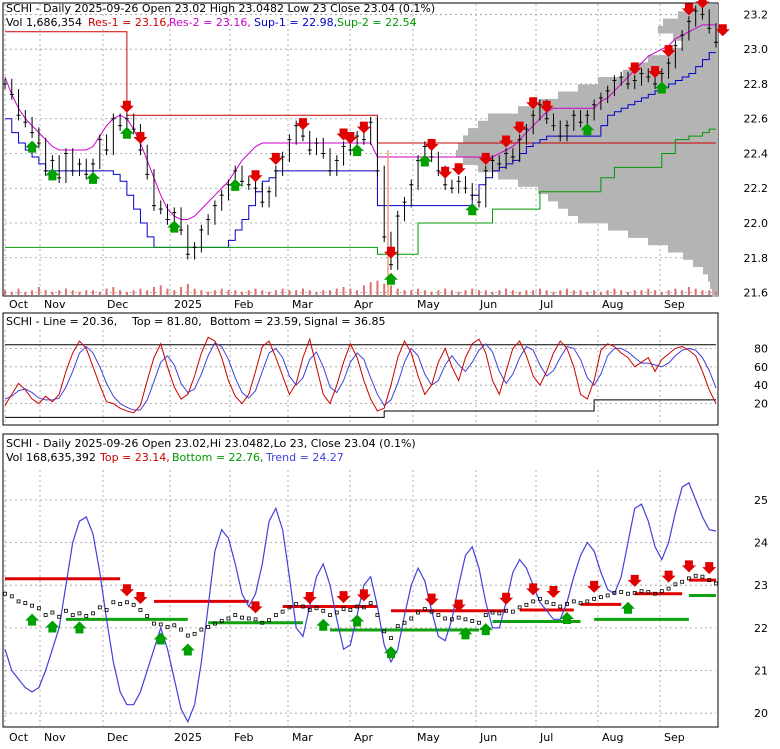 This screenshot has width=780, height=749. Describe the element at coordinates (756, 84) in the screenshot. I see `y-tick-label: 22.8` at that location.